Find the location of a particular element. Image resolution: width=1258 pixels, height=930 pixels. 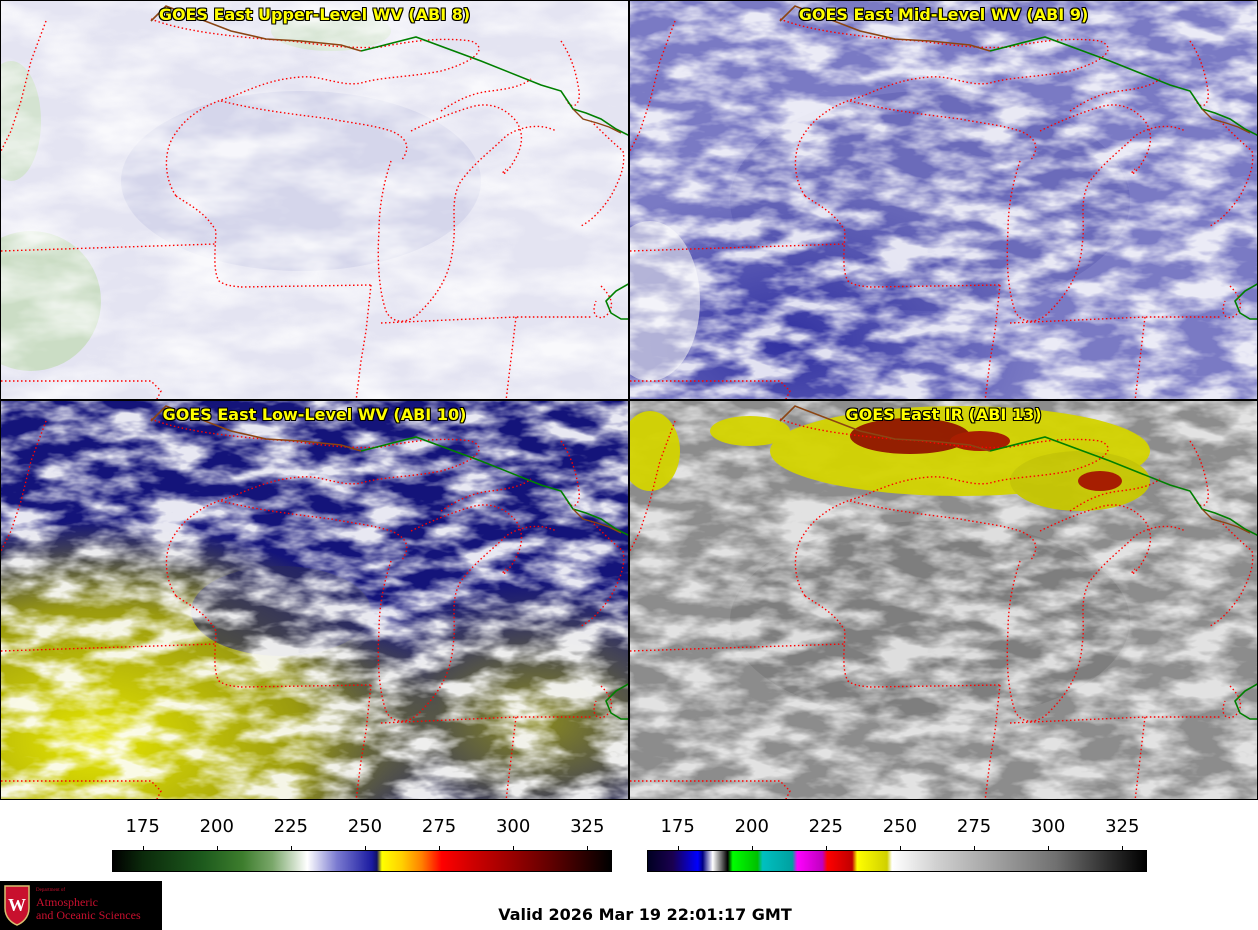

crest-letter: W is located at coordinates (17, 905).